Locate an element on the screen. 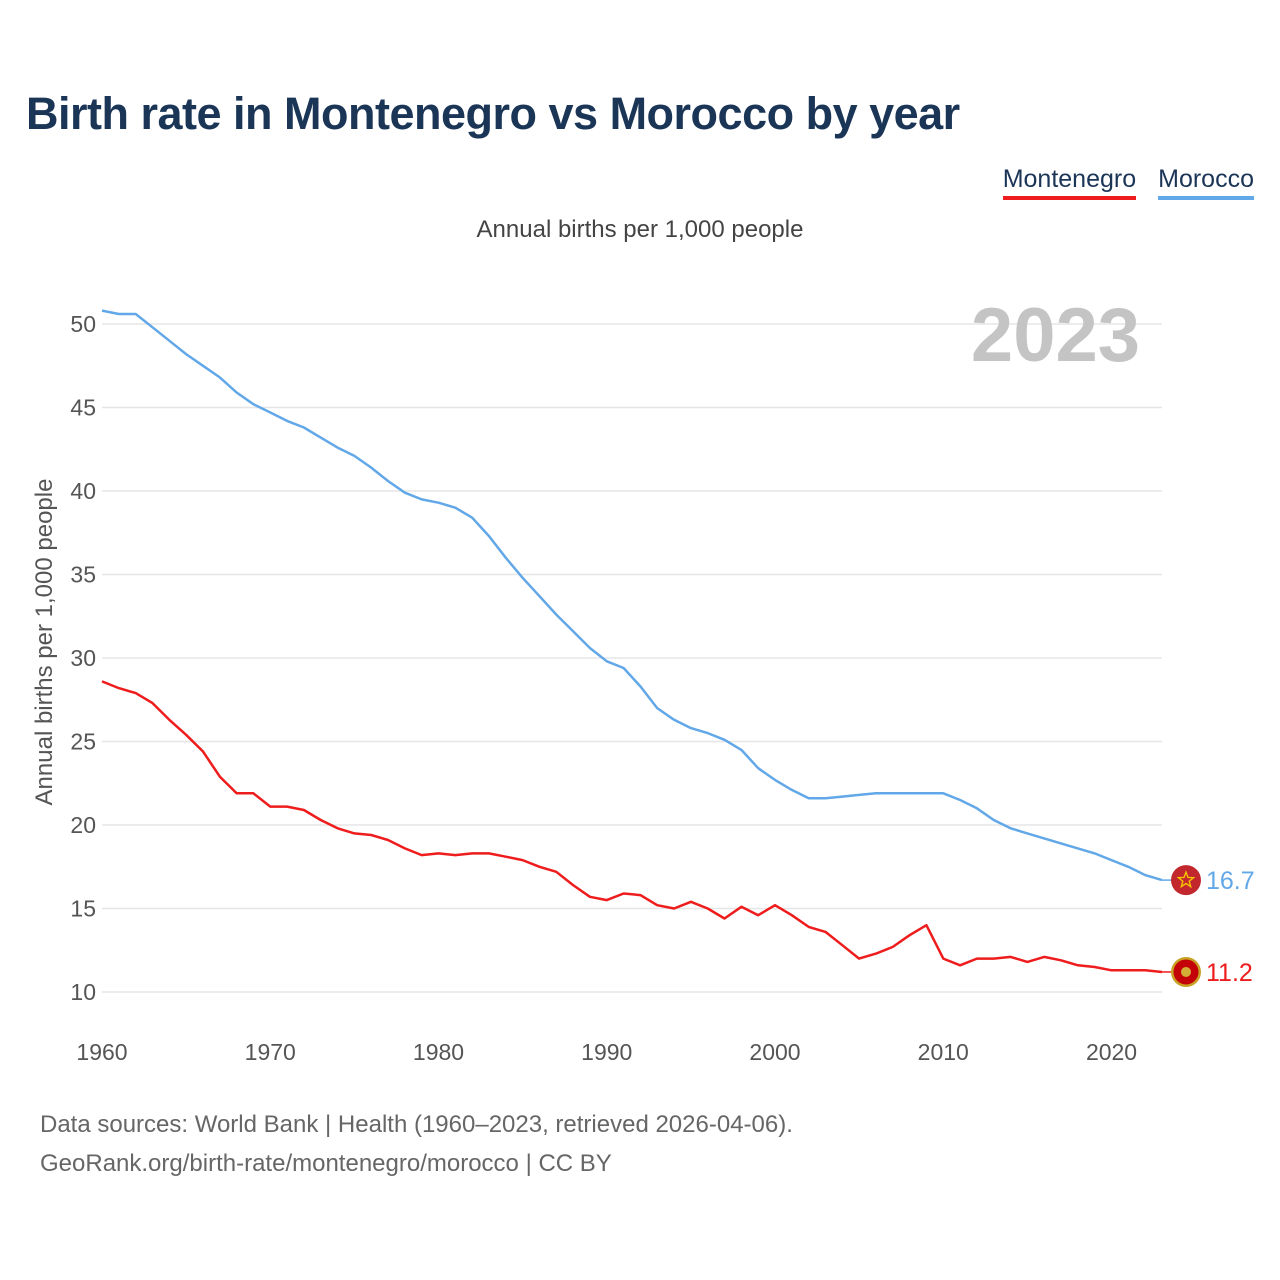 This screenshot has width=1280, height=1280. flag-field is located at coordinates (1186, 880).